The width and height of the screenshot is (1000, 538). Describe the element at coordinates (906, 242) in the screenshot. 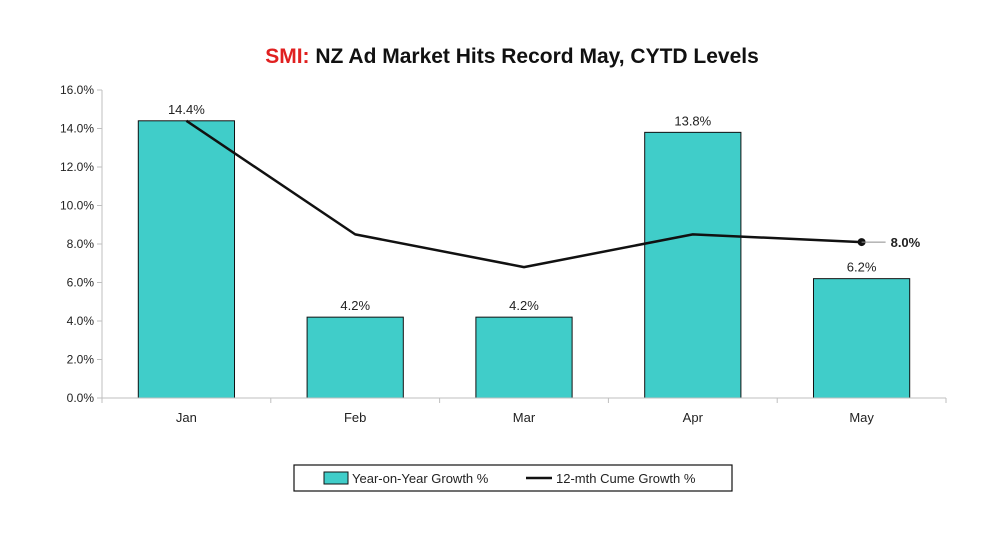

I see `line-end-label: 8.0%` at that location.